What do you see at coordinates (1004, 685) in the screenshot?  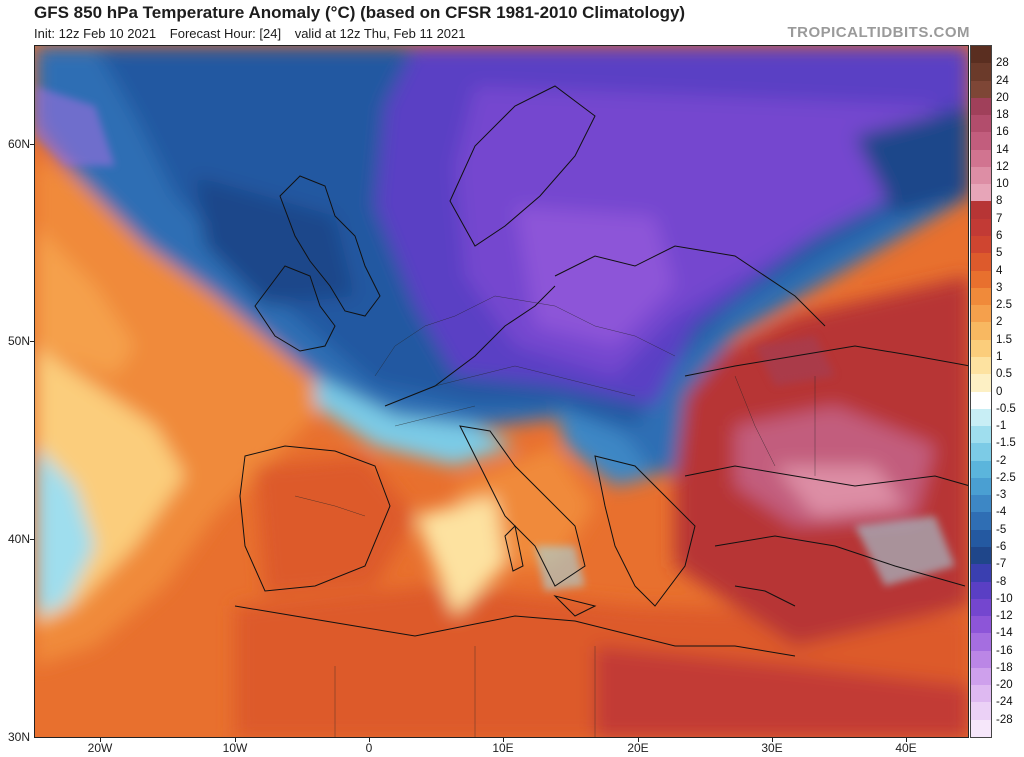 I see `colorbar-label: -20` at bounding box center [1004, 685].